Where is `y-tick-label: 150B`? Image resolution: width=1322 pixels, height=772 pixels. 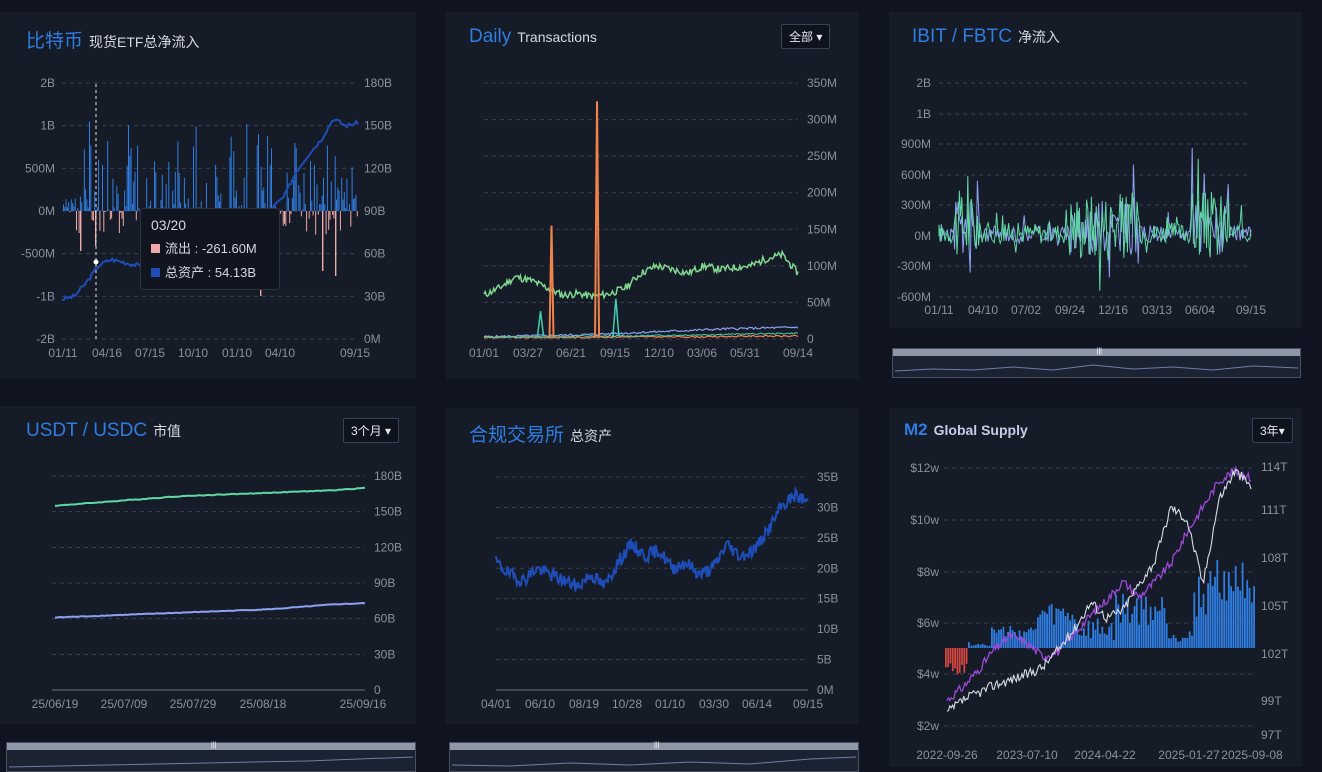
y-tick-label: 150B is located at coordinates (378, 126).